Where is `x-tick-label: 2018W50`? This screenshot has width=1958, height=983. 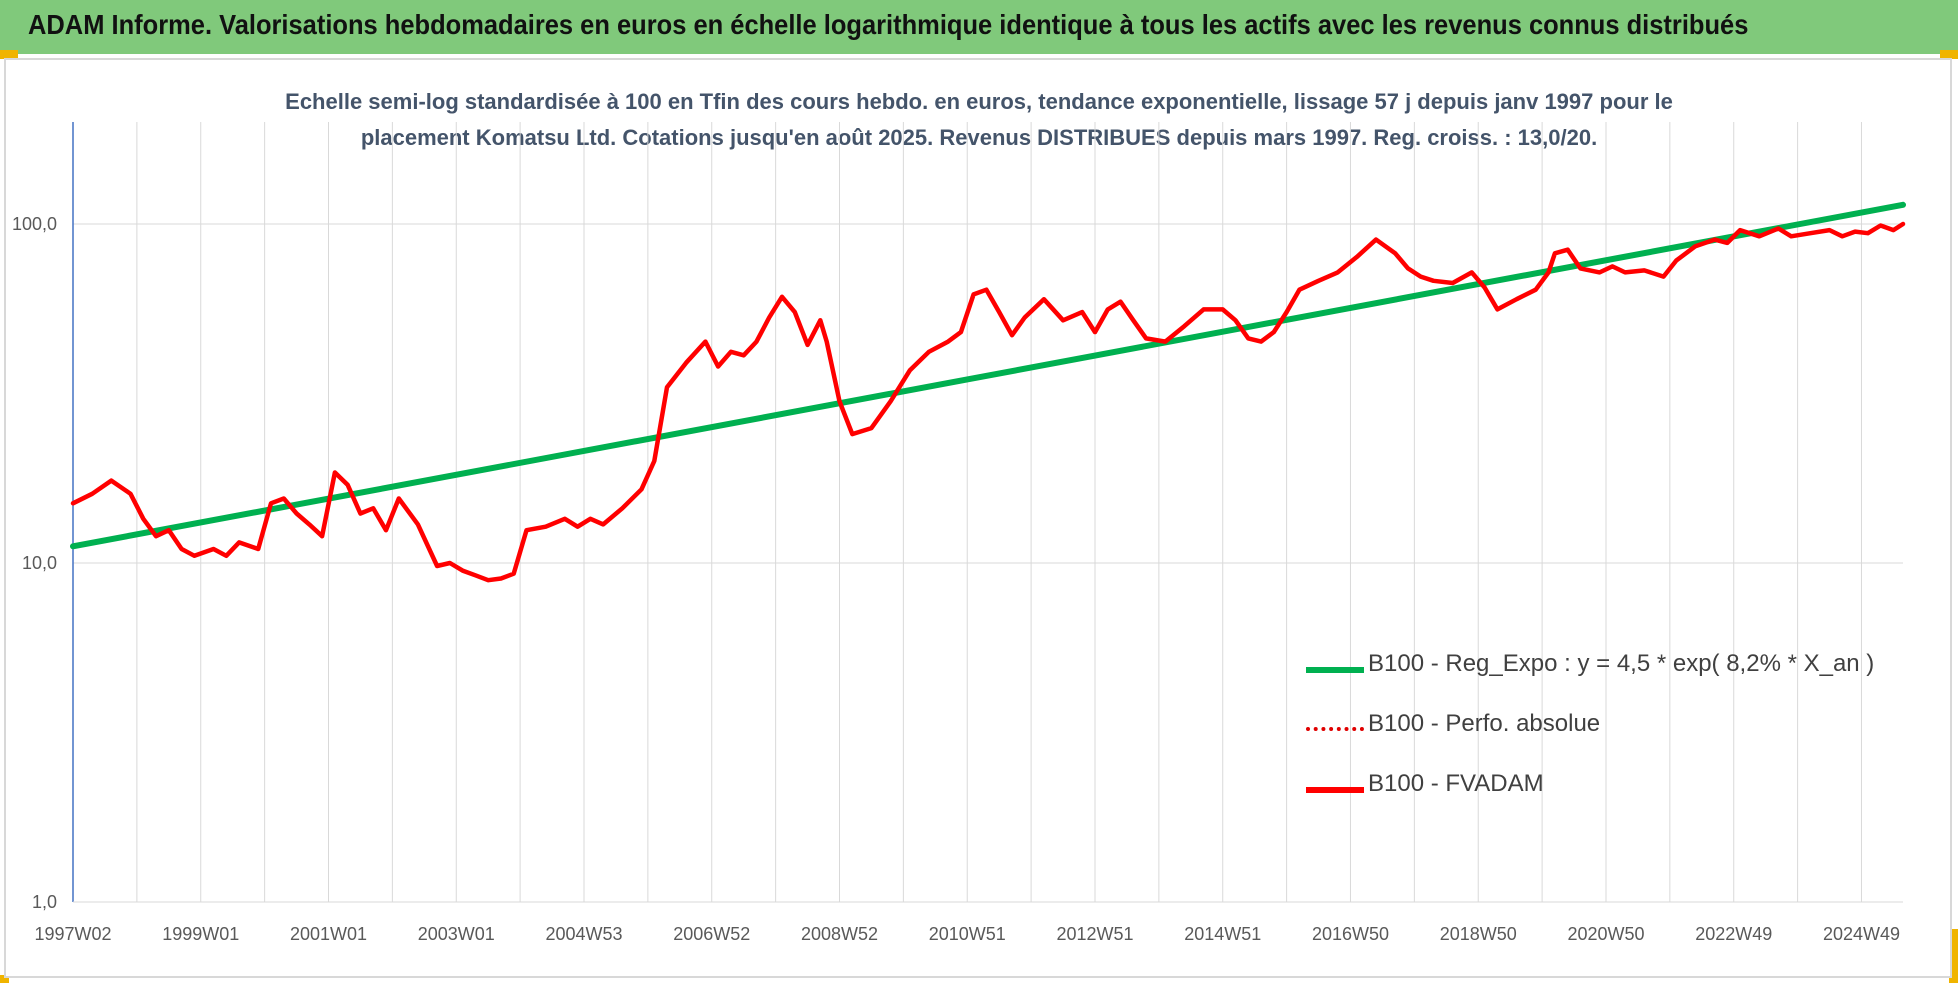
x-tick-label: 2018W50 is located at coordinates (1478, 934).